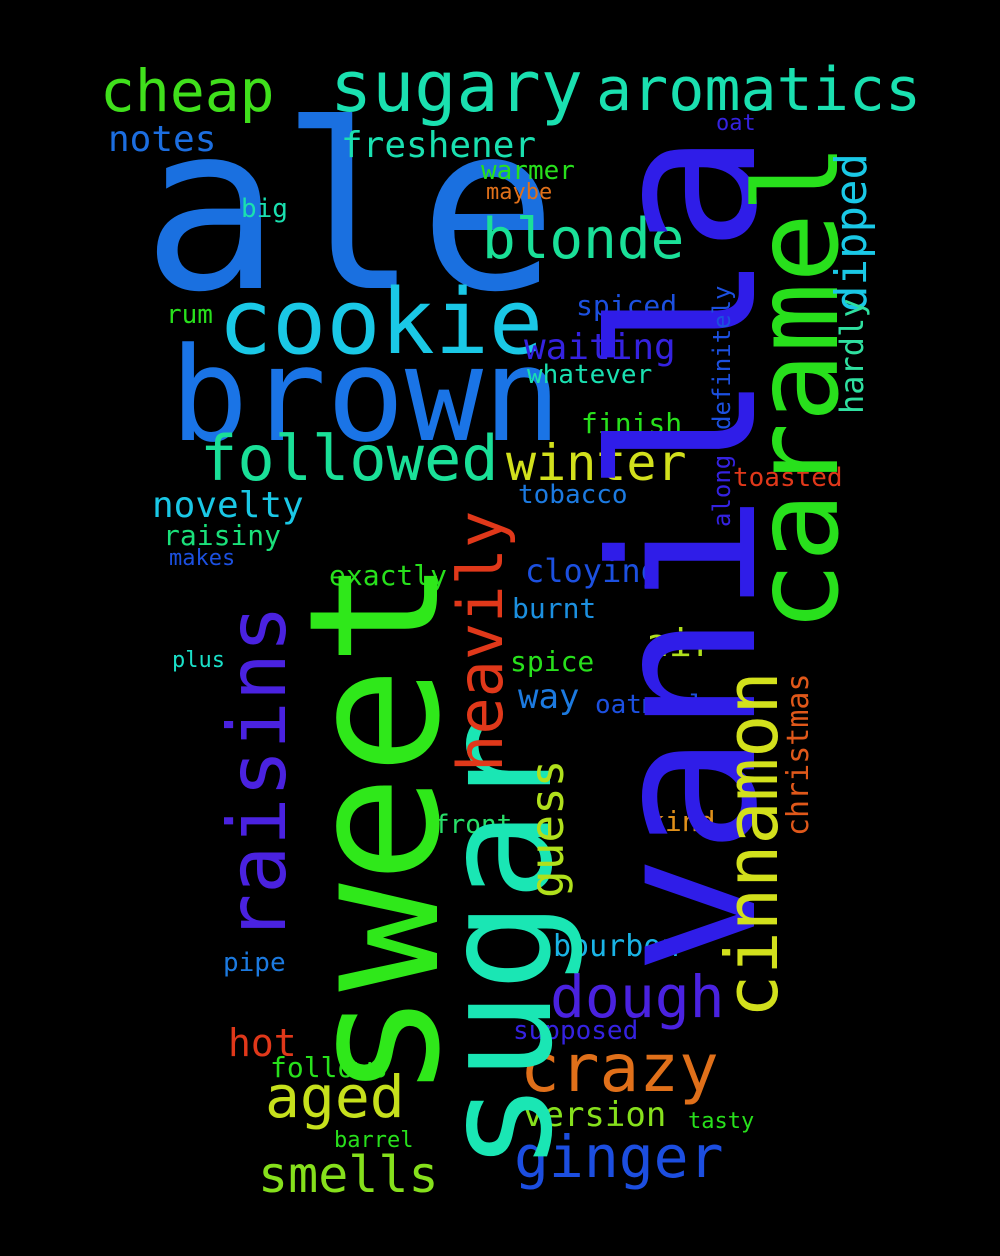  What do you see at coordinates (554, 608) in the screenshot?
I see `word-burnt: burnt` at bounding box center [554, 608].